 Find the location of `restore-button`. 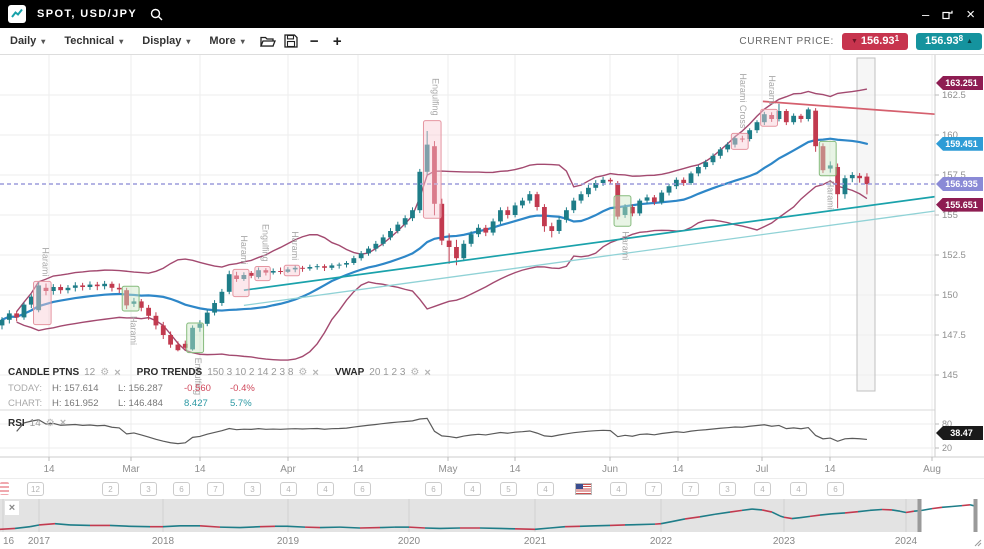

restore-button is located at coordinates (947, 14).